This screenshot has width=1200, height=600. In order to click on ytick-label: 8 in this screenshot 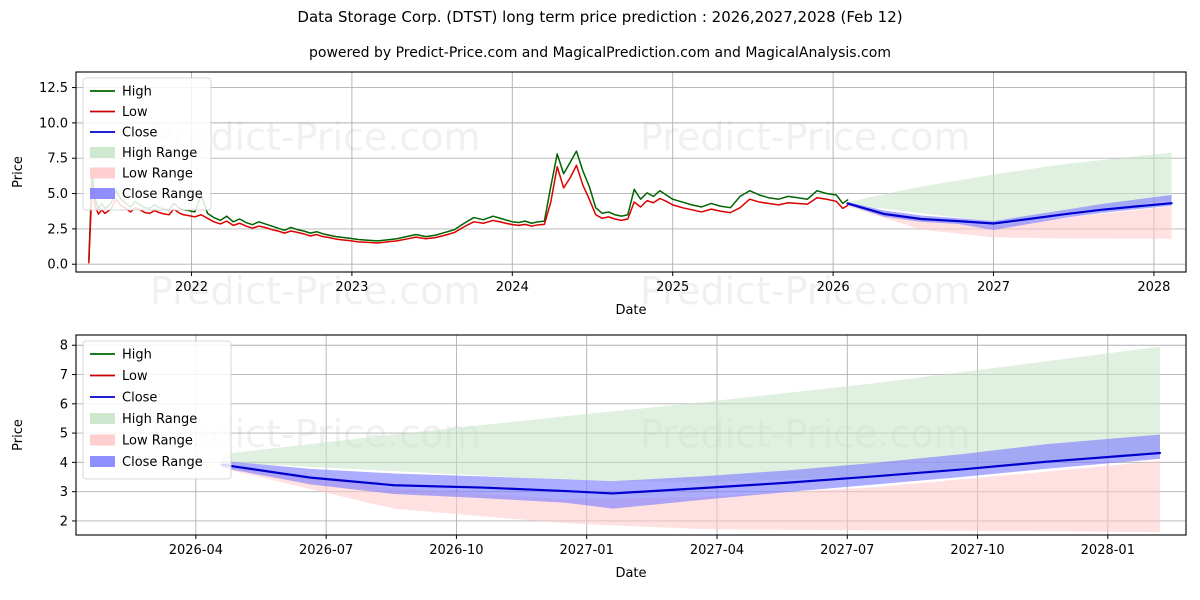, I will do `click(64, 346)`.